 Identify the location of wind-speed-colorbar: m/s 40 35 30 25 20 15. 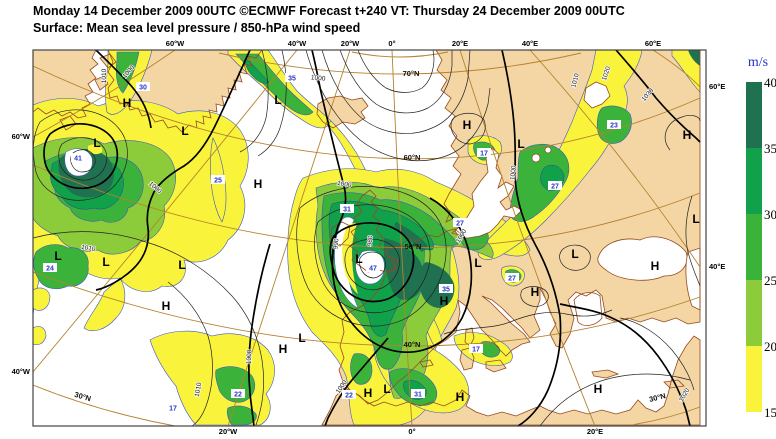
(761, 237).